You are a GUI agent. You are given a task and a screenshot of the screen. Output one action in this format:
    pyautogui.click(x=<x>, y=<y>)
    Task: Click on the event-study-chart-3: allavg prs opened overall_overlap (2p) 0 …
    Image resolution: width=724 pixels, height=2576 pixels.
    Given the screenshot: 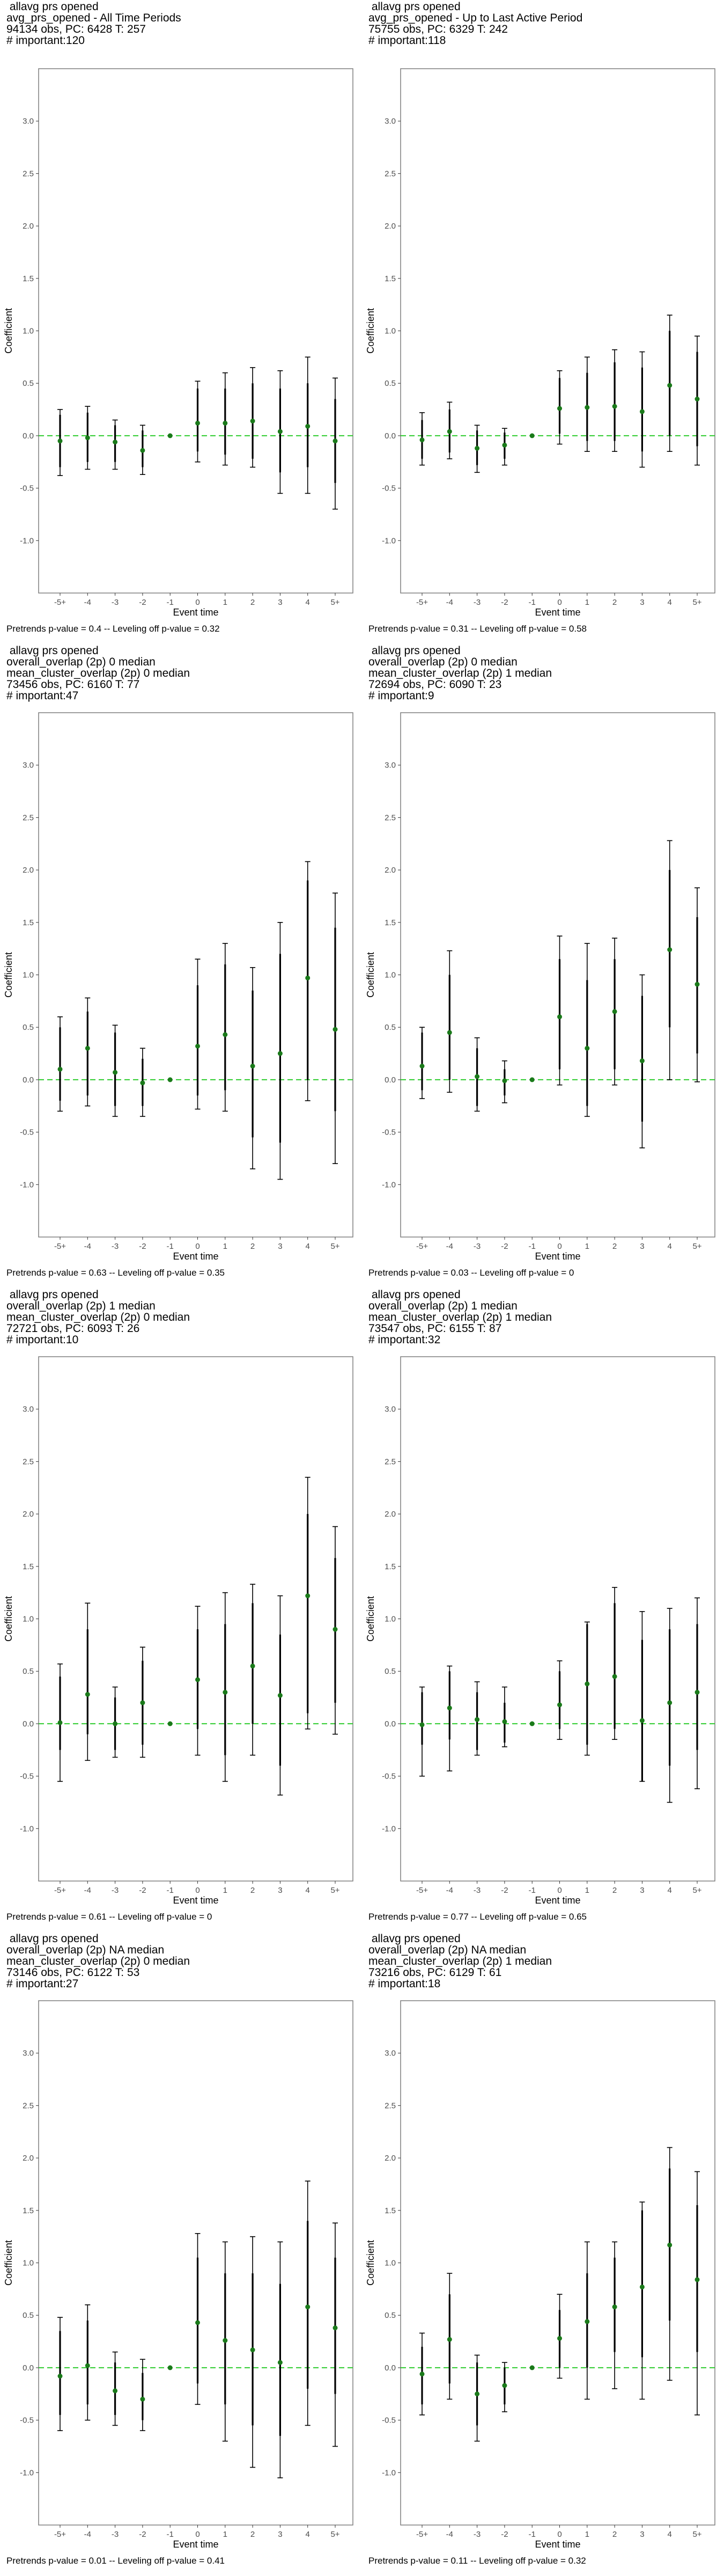 What is the action you would take?
    pyautogui.click(x=181, y=966)
    